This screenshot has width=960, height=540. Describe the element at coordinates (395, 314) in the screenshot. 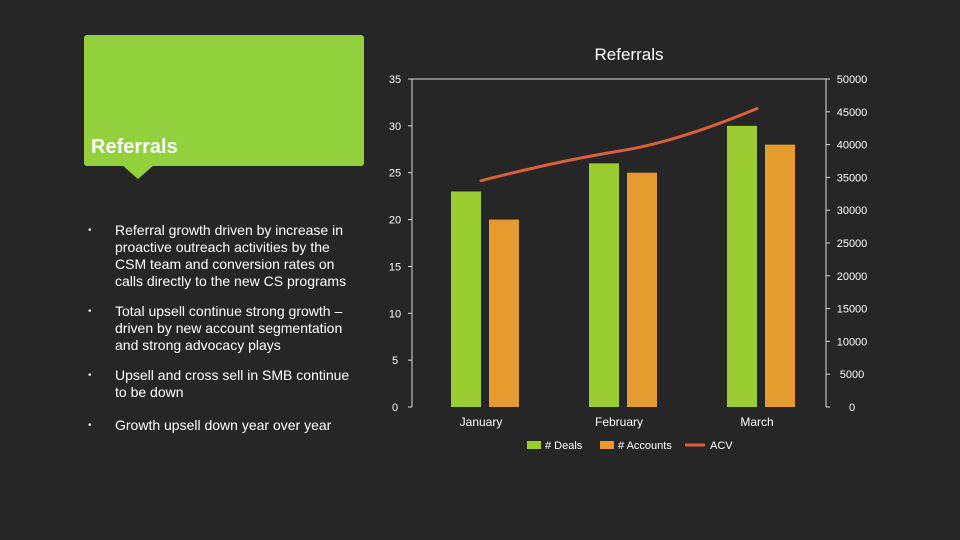

I see `y-left-tick-label: 10` at that location.